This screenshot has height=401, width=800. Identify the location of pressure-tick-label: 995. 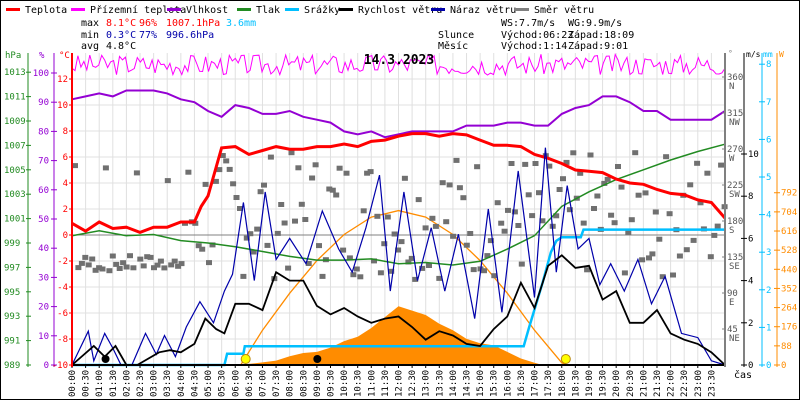
(12, 293).